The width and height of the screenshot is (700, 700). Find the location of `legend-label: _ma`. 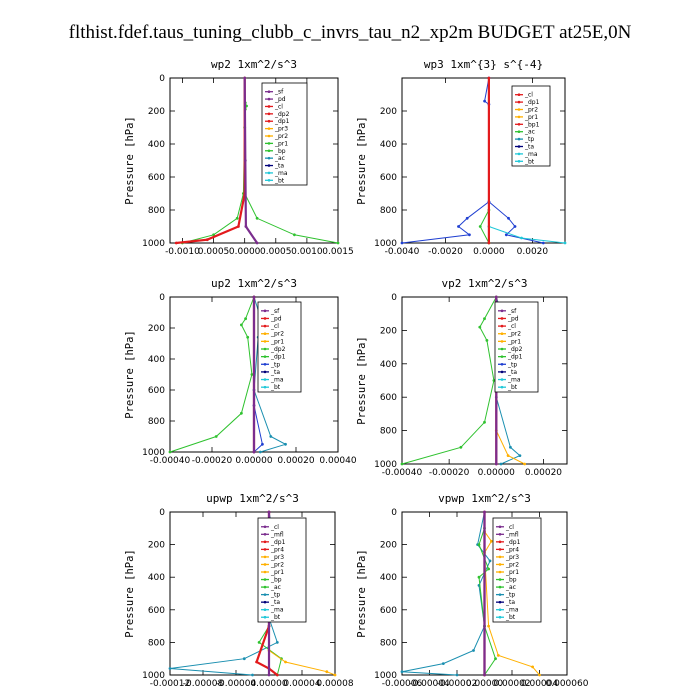

legend-label: _ma is located at coordinates (514, 380).